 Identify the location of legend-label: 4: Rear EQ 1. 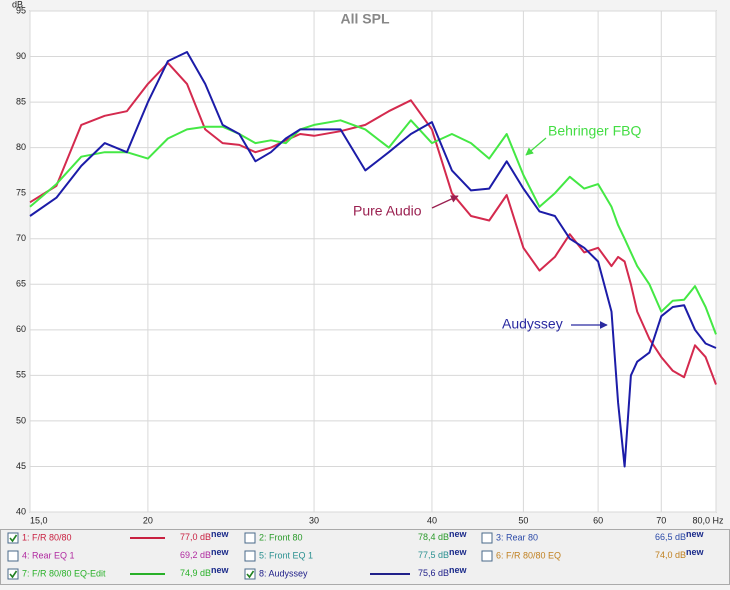
(48, 555).